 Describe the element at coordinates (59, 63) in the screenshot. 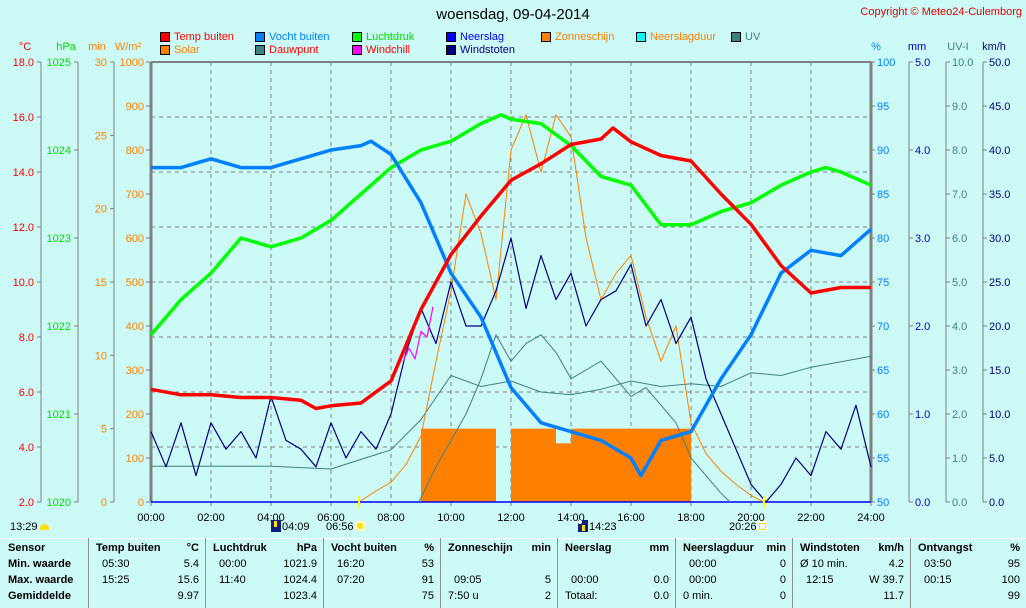

I see `axis-tick-label: 1025` at that location.